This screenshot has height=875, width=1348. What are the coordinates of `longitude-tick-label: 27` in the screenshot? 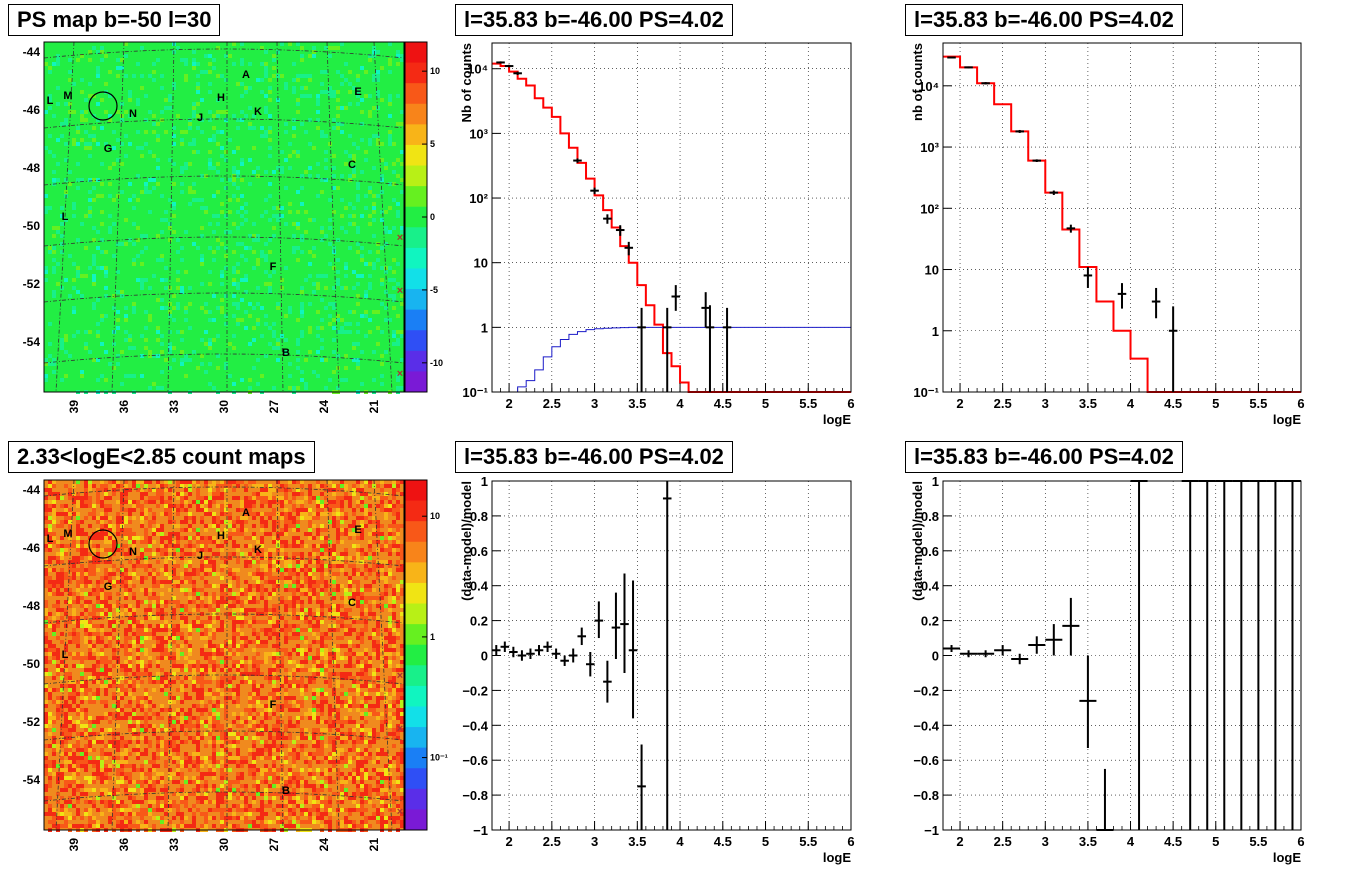 It's located at (274, 407).